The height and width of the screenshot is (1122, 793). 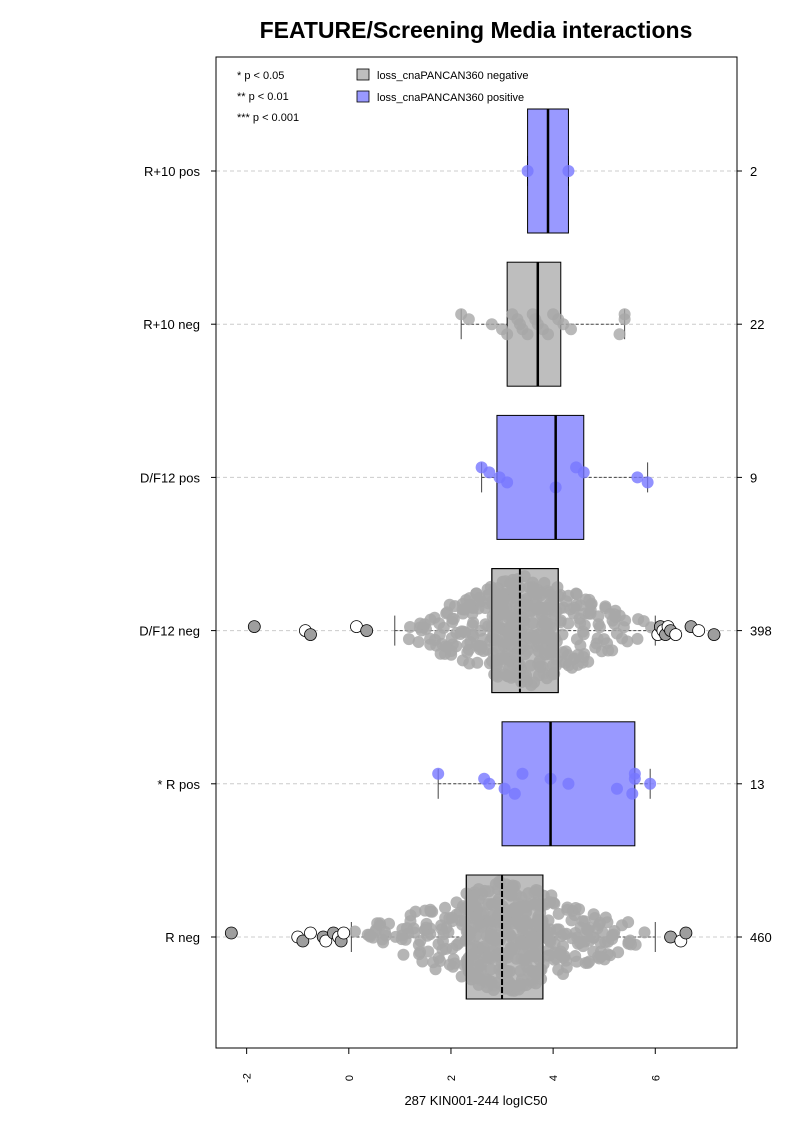 What do you see at coordinates (761, 937) in the screenshot?
I see `count-label: 460` at bounding box center [761, 937].